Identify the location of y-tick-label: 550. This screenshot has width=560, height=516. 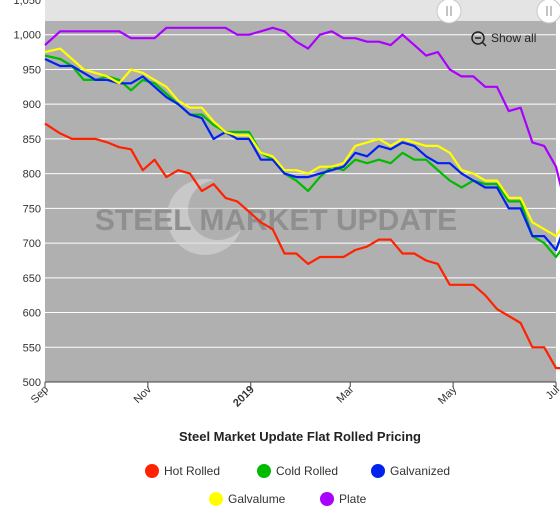
(32, 348).